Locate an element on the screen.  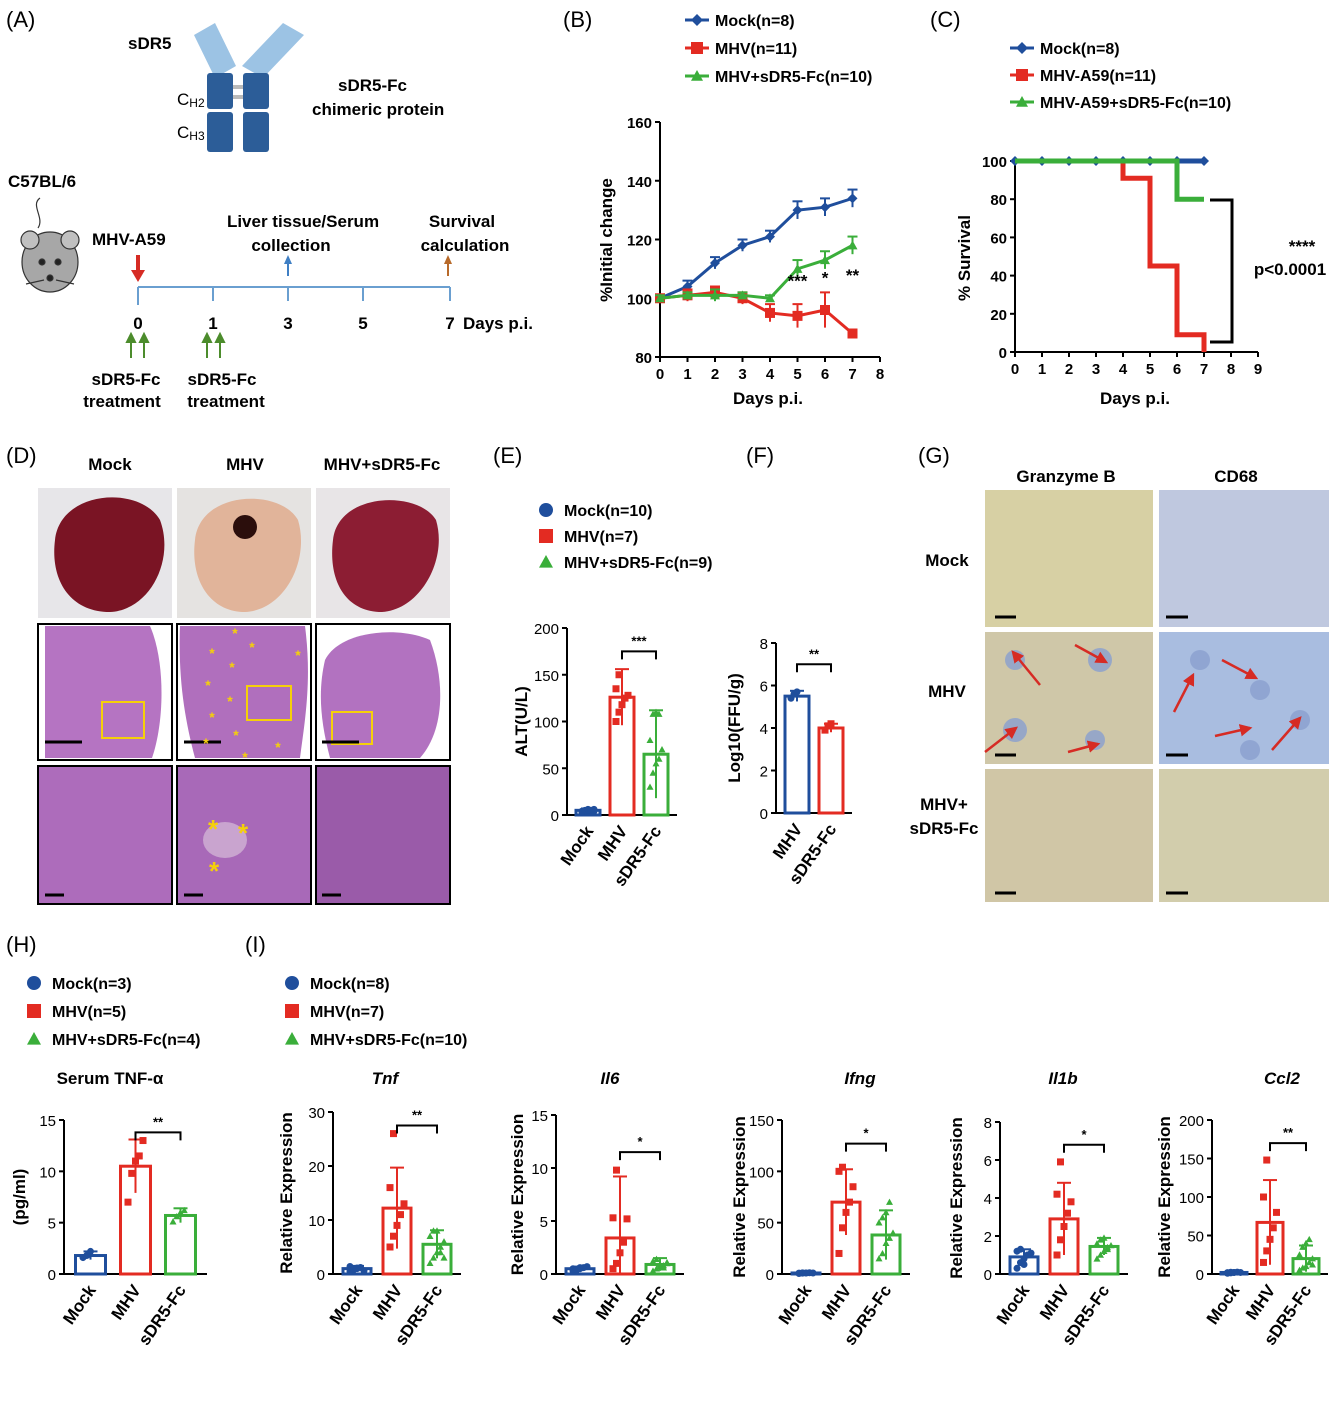
x-tick-label: 2 is located at coordinates (1069, 369).